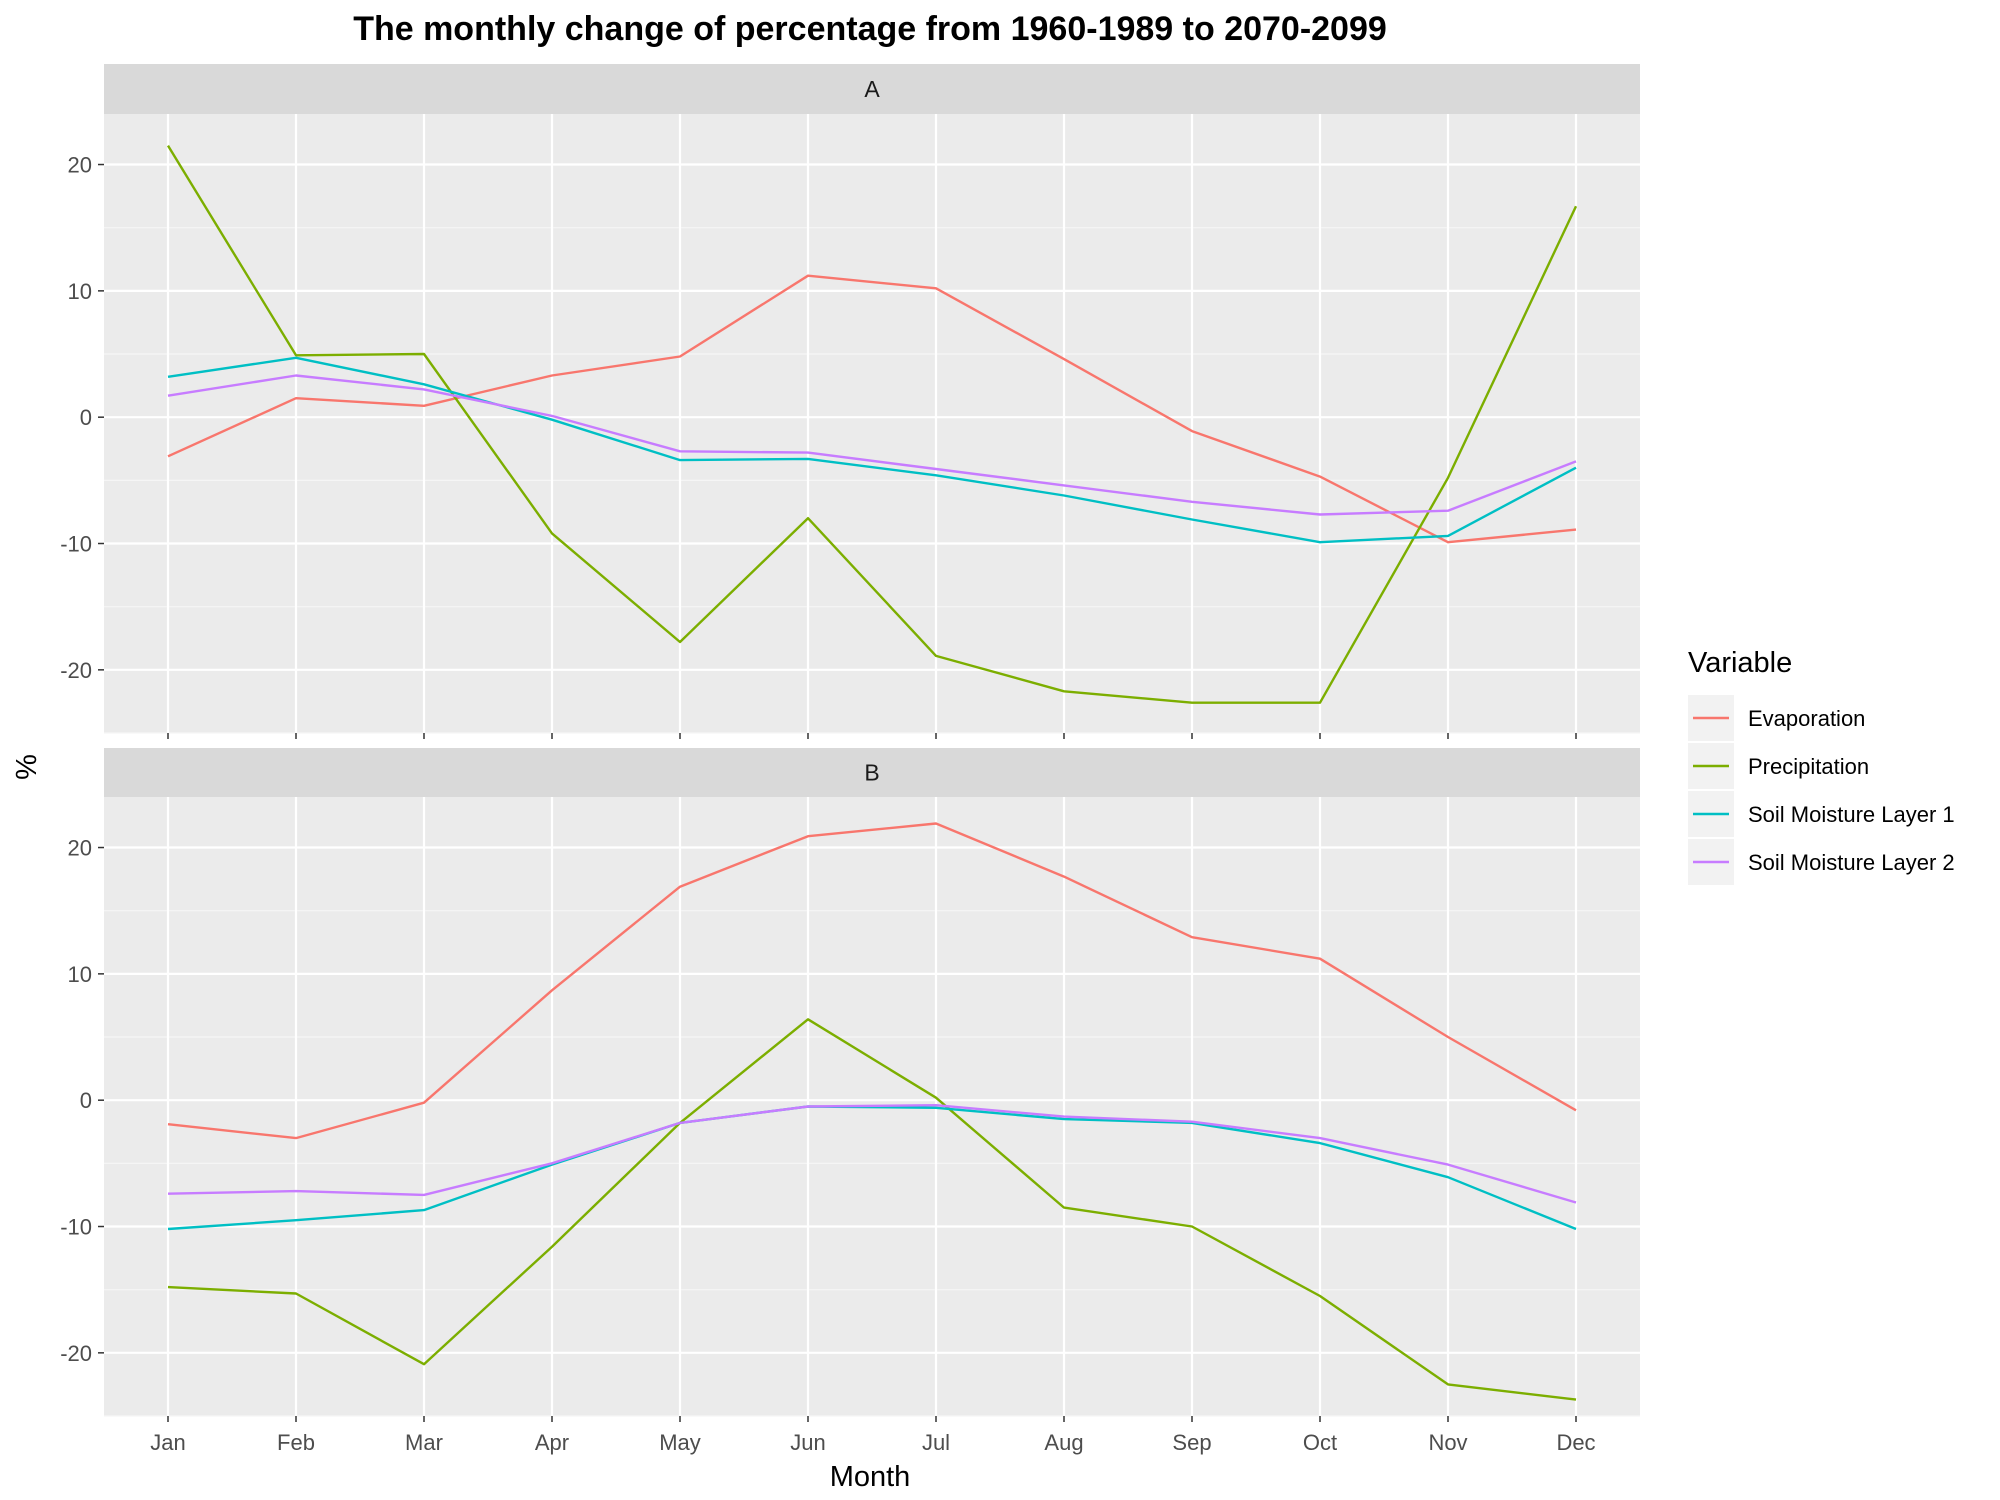 This screenshot has width=2000, height=1500. What do you see at coordinates (807, 1442) in the screenshot?
I see `x-tick-label: Jun` at bounding box center [807, 1442].